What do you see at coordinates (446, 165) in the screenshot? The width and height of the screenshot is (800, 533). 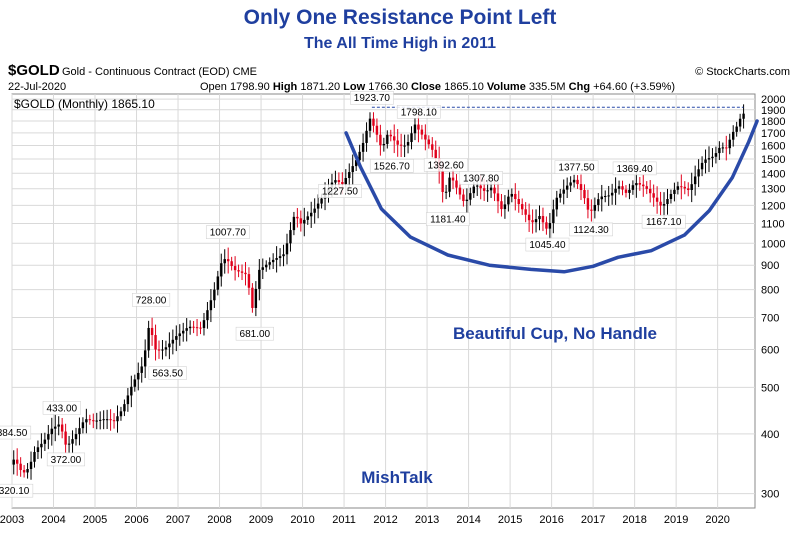 I see `price-label: 1392.60` at bounding box center [446, 165].